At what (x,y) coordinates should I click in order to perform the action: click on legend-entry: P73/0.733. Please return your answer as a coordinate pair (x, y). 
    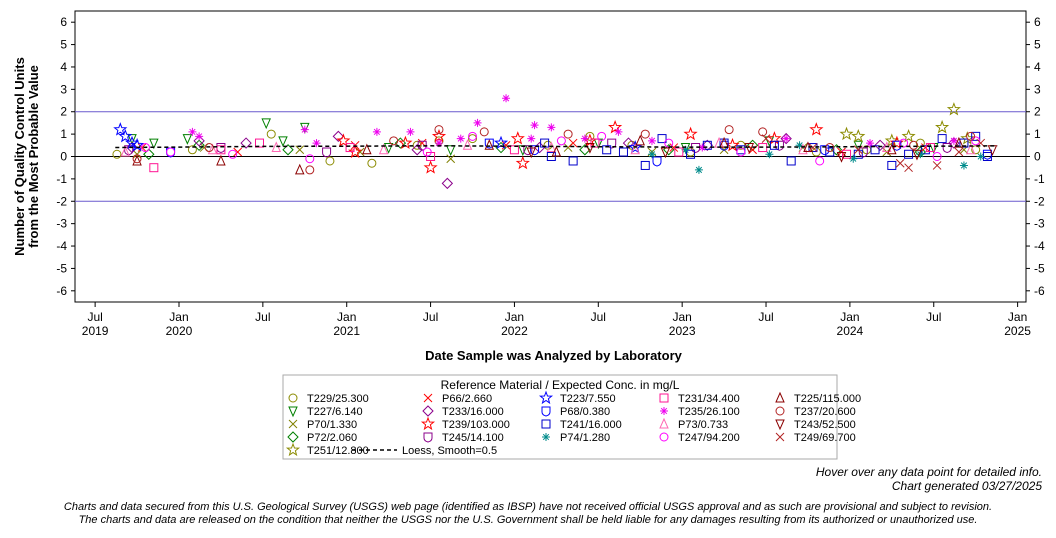
    Looking at the image, I should click on (693, 424).